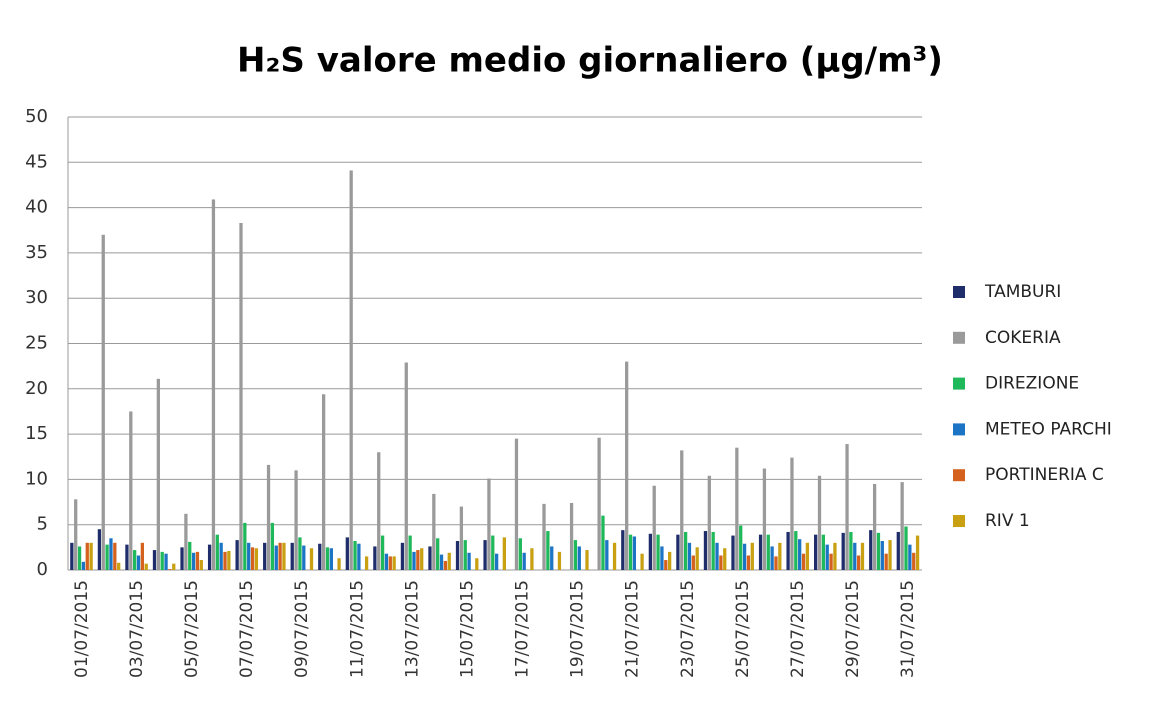 Image resolution: width=1161 pixels, height=722 pixels. Describe the element at coordinates (247, 629) in the screenshot. I see `x-tick-label: 07/07/2015` at that location.